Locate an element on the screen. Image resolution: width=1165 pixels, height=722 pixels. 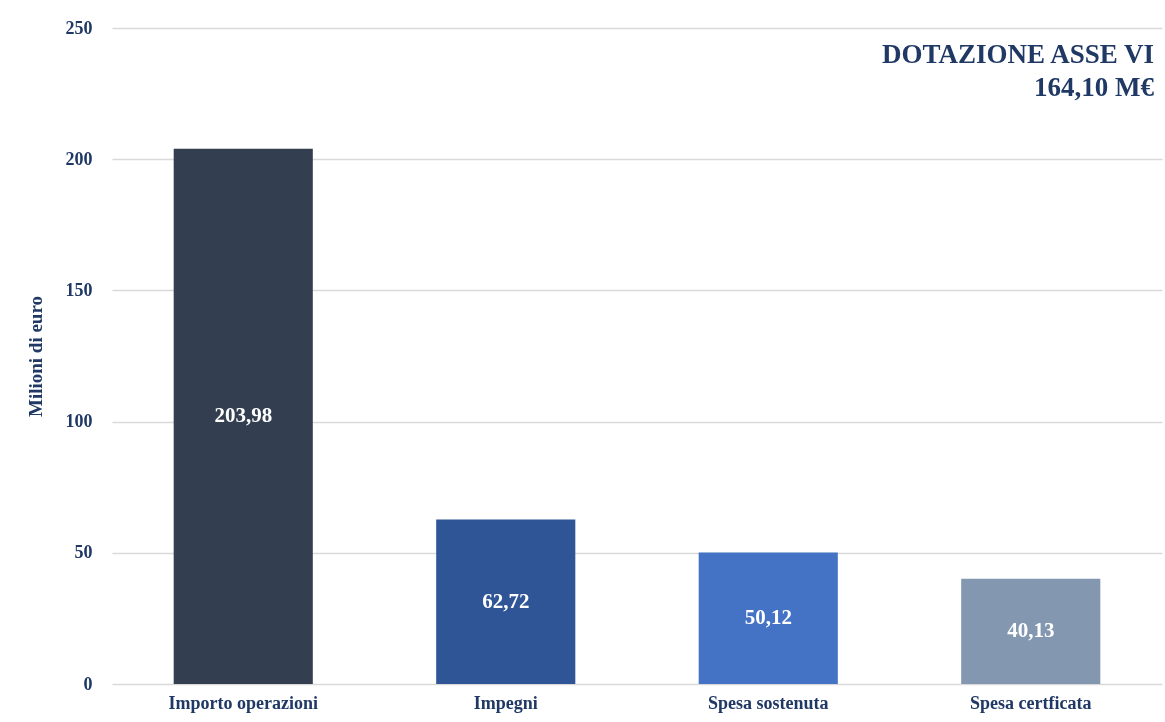
data-label: 203,98 is located at coordinates (243, 415).